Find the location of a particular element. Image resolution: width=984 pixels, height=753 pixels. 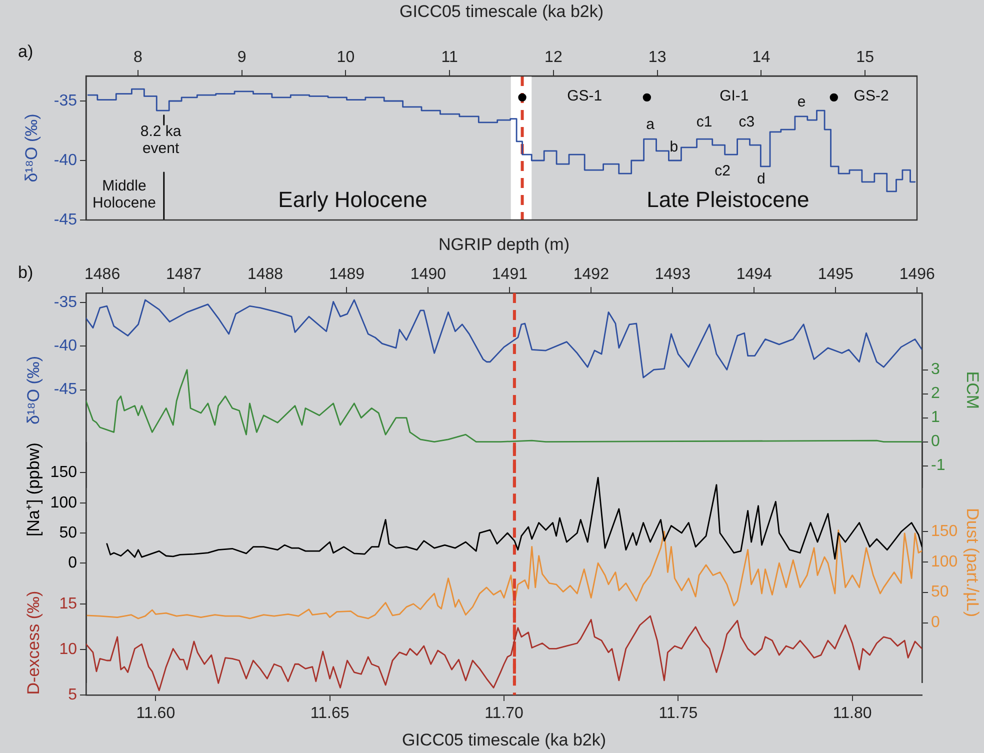

x2-tick-label: 1496 is located at coordinates (917, 274).